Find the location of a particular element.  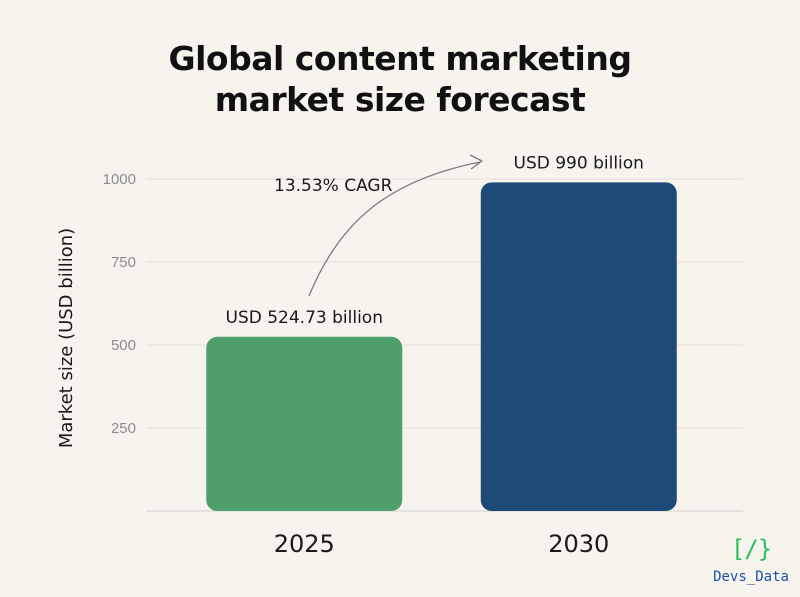

y-tick-label-1000: 1000 is located at coordinates (119, 179).